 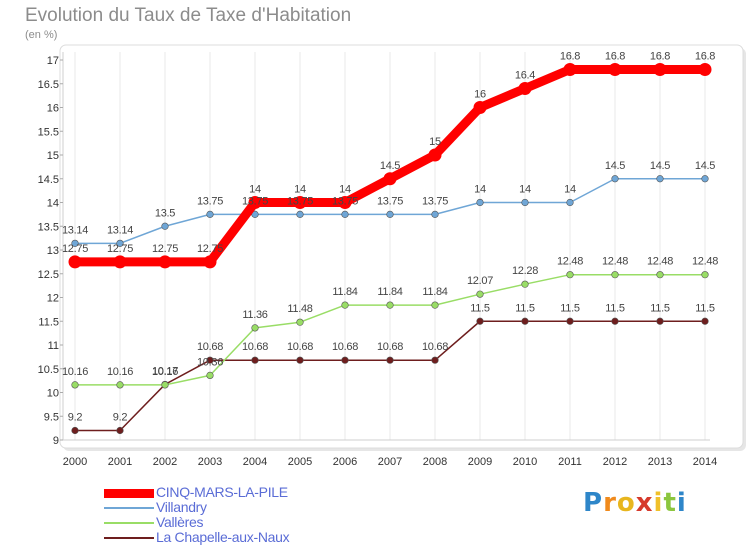 What do you see at coordinates (48, 370) in the screenshot?
I see `y-tick-label: 10.5` at bounding box center [48, 370].